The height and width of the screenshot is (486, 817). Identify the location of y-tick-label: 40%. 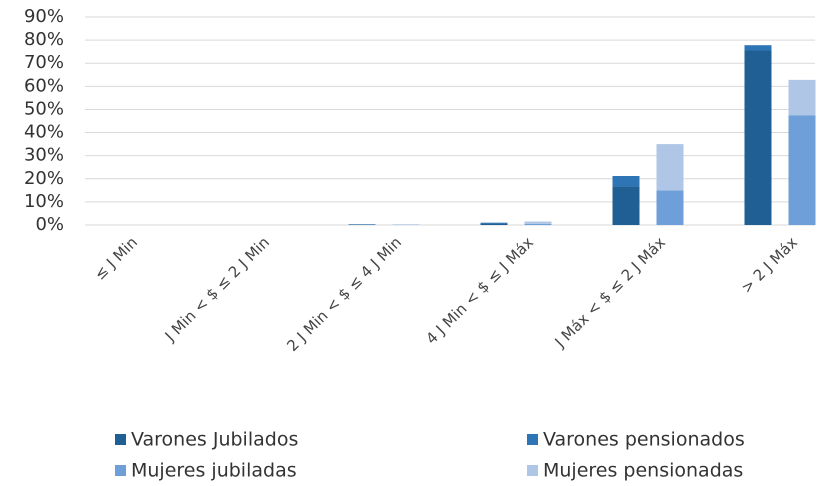
(44, 132).